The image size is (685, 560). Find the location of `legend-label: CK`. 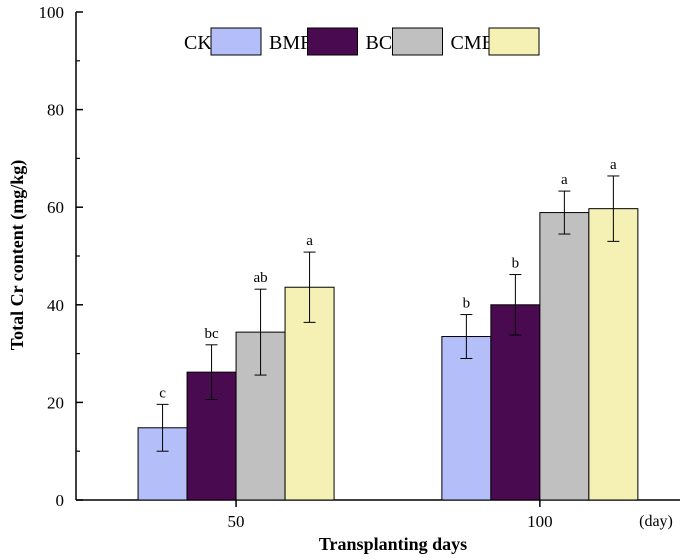

legend-label: CK is located at coordinates (198, 43).